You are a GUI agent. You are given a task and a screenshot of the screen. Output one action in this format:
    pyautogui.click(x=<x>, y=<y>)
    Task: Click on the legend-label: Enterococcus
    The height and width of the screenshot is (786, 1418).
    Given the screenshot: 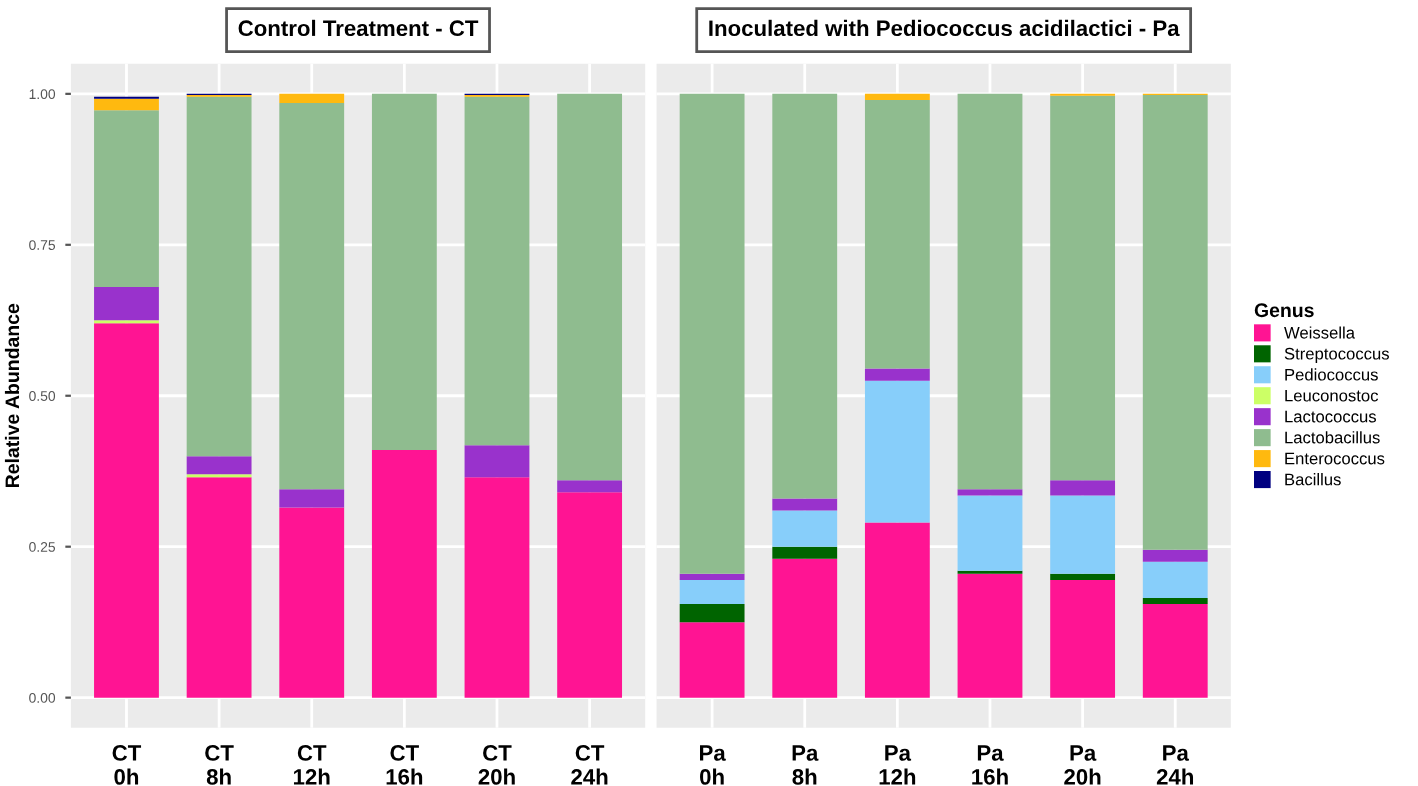 What is the action you would take?
    pyautogui.click(x=1335, y=458)
    